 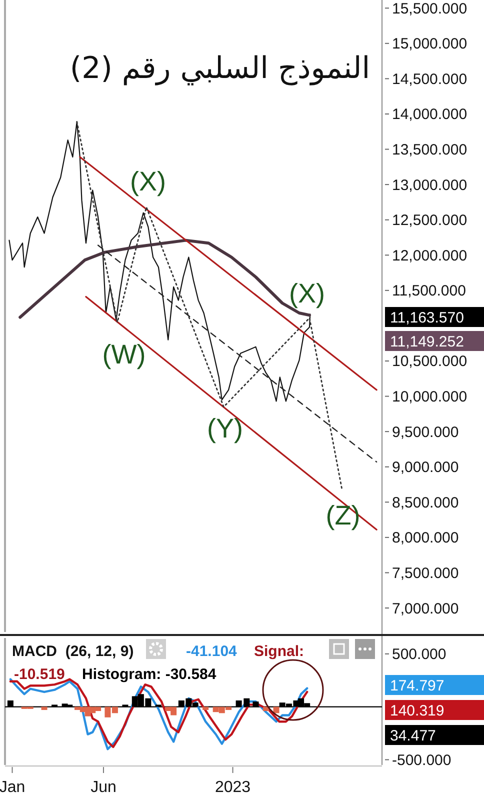 What do you see at coordinates (429, 291) in the screenshot?
I see `y-tick-label: 11,500.000` at bounding box center [429, 291].